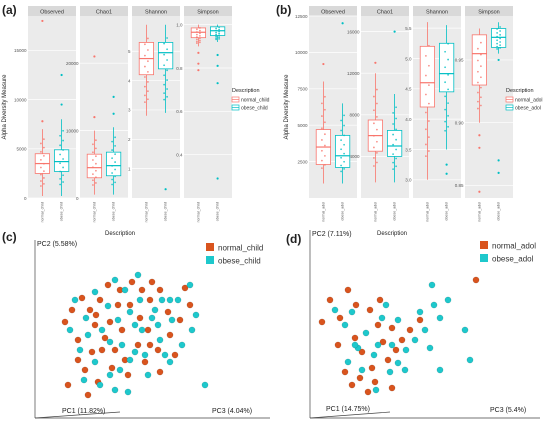 The width and height of the screenshot is (550, 424). What do you see at coordinates (146, 70) in the screenshot?
I see `box-normal_child` at bounding box center [146, 70].